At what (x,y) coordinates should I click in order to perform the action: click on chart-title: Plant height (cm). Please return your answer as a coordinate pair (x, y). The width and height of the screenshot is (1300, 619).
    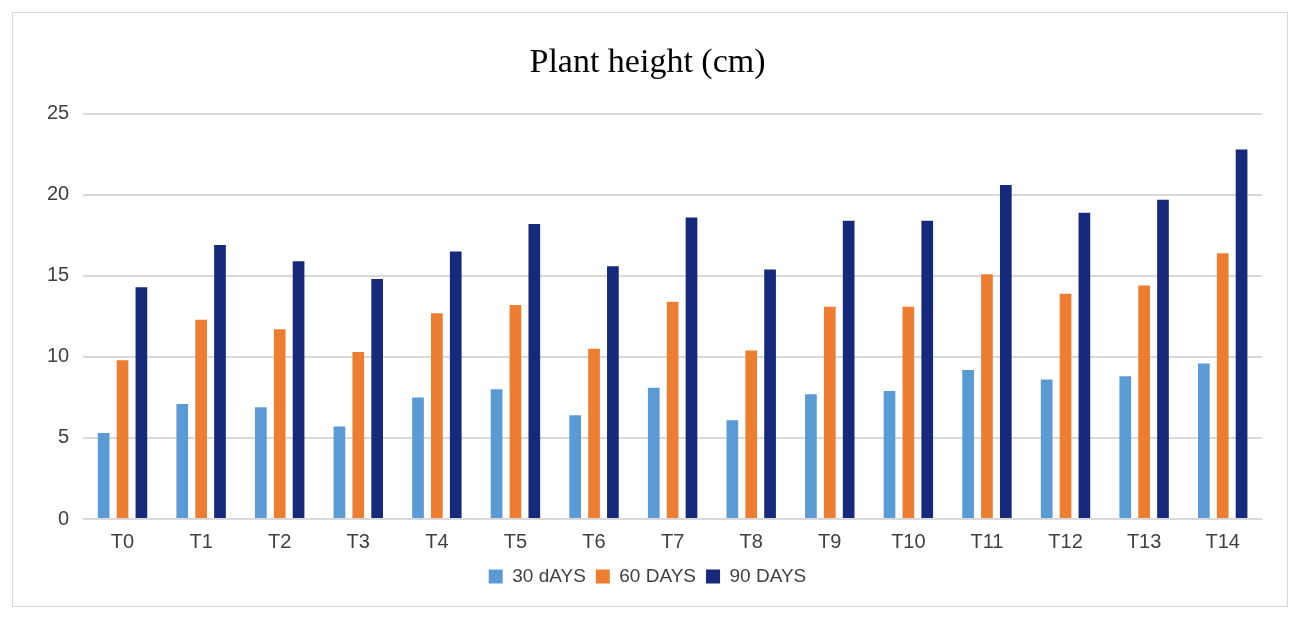
    Looking at the image, I should click on (647, 61).